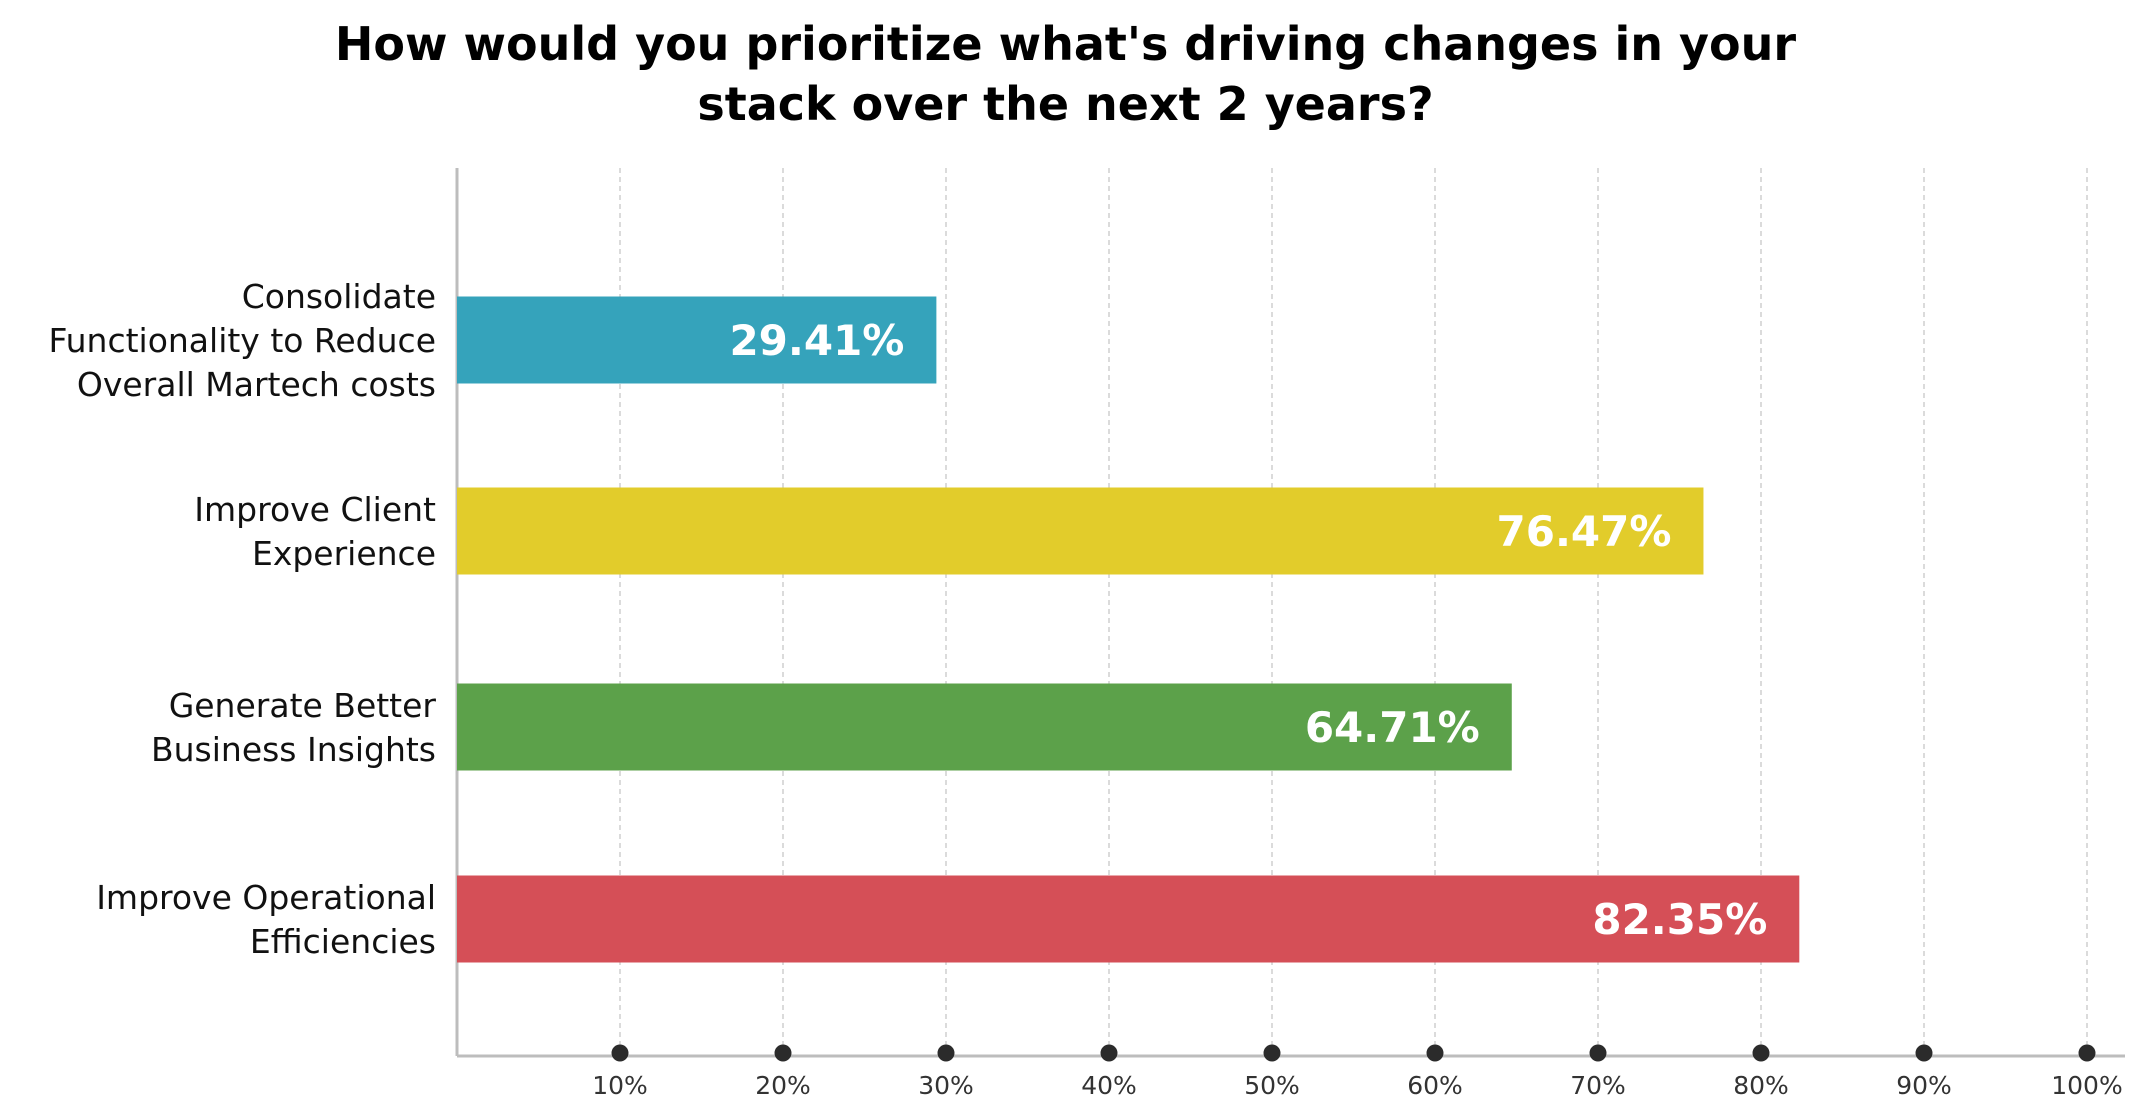 Image resolution: width=2131 pixels, height=1099 pixels. Describe the element at coordinates (1272, 1085) in the screenshot. I see `tick-label-5: 50%` at that location.